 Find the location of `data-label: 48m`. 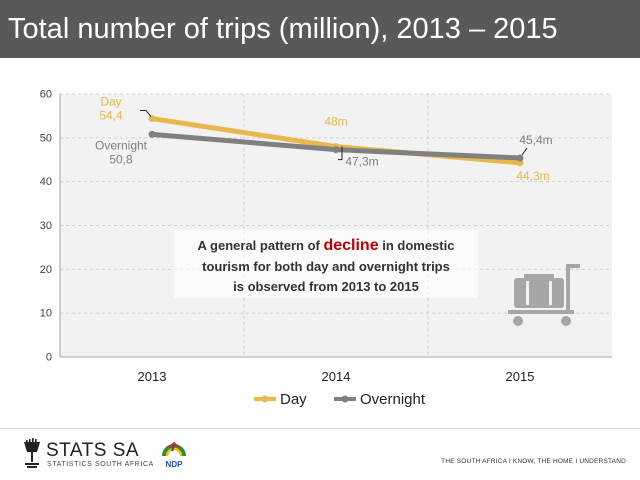

data-label: 48m is located at coordinates (335, 122).